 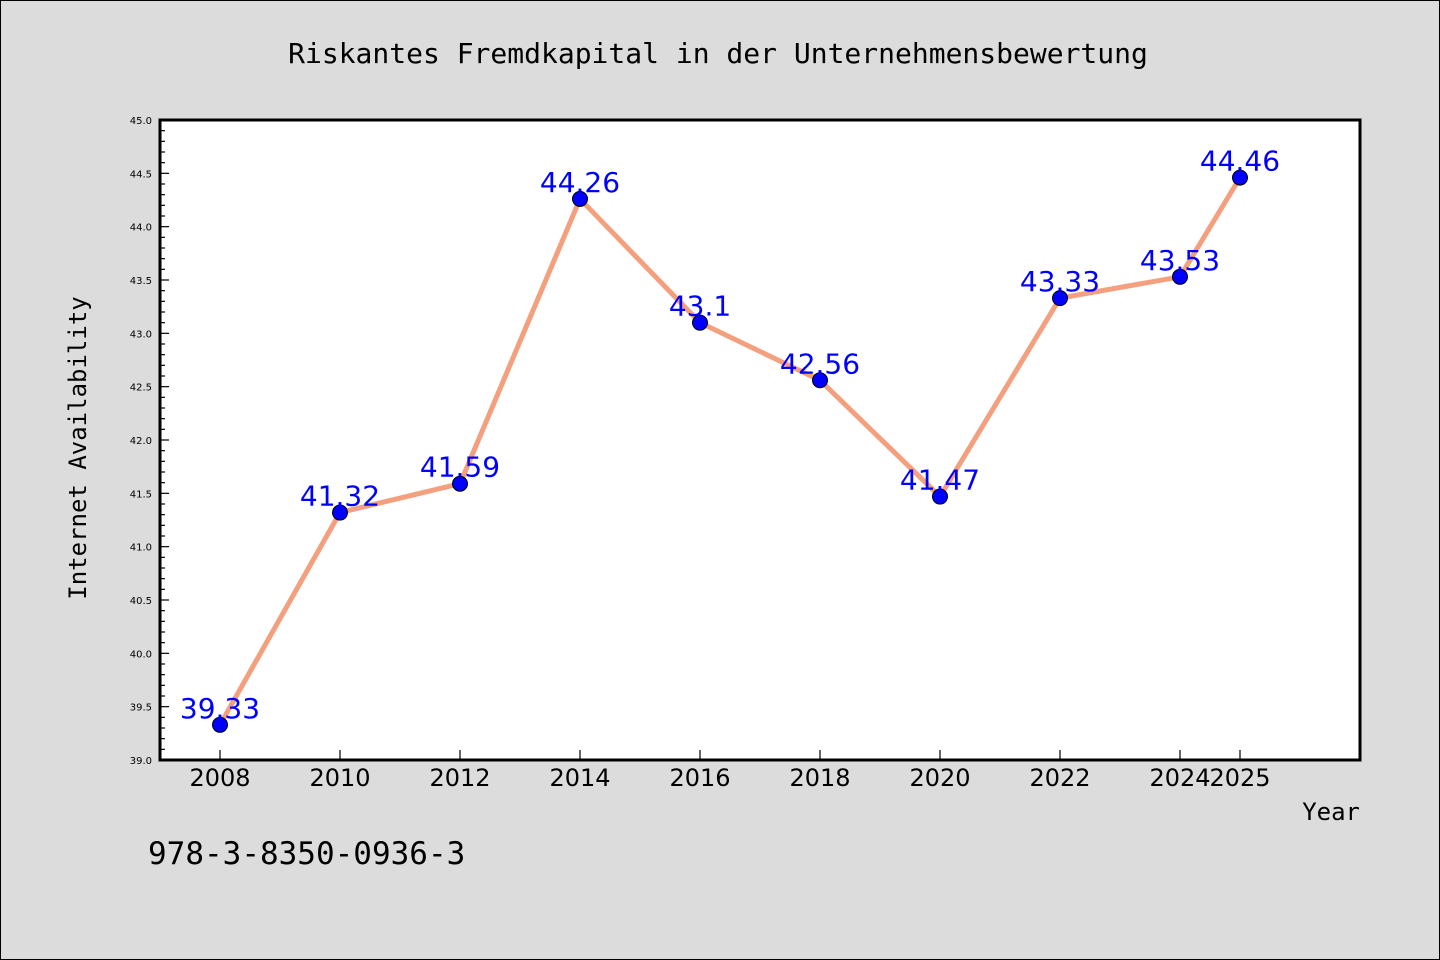 What do you see at coordinates (580, 182) in the screenshot?
I see `data-label: 44.26` at bounding box center [580, 182].